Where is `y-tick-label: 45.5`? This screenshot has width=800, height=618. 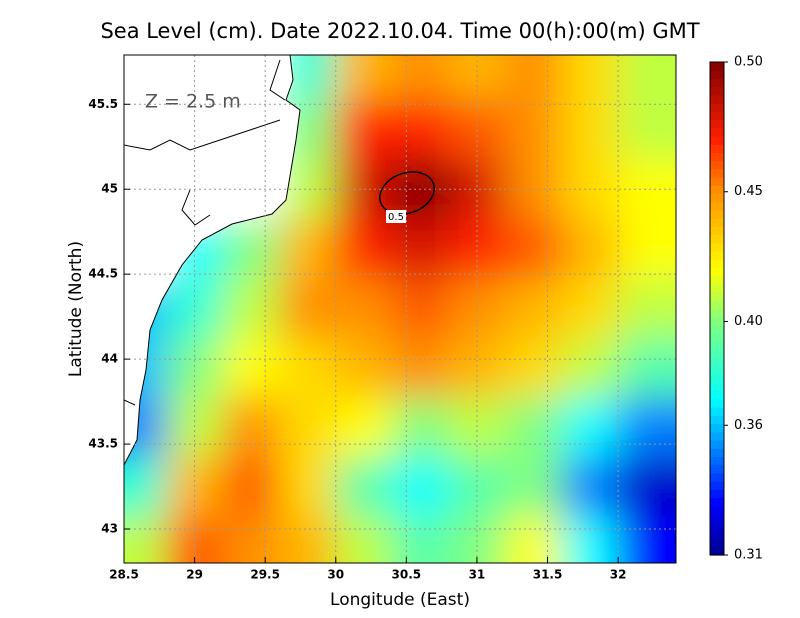 y-tick-label: 45.5 is located at coordinates (103, 104).